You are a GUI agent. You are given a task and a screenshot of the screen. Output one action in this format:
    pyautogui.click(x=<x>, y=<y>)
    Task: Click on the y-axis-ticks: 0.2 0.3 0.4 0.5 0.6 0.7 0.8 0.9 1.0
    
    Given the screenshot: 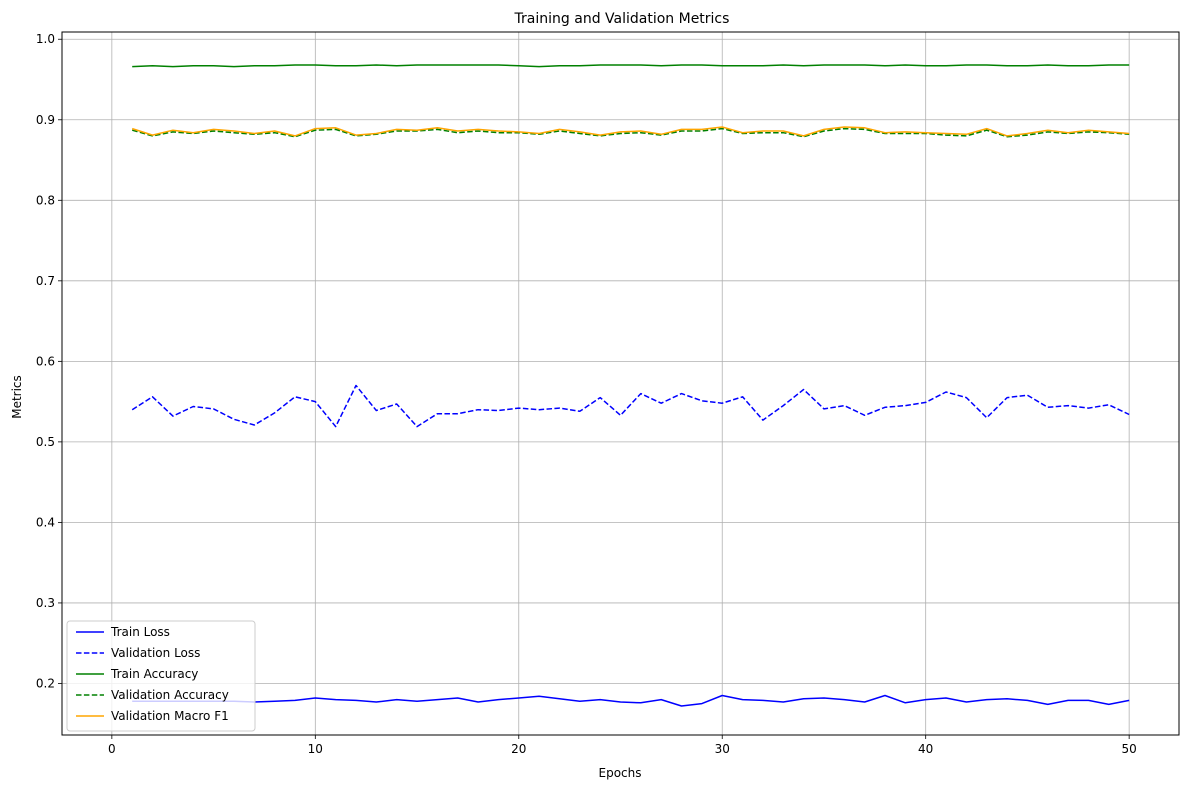 What is the action you would take?
    pyautogui.click(x=49, y=361)
    